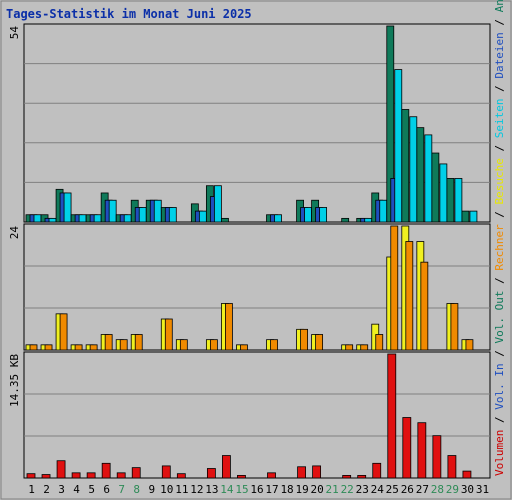 The image size is (512, 500). Describe the element at coordinates (76, 489) in the screenshot. I see `x-tick-label: 4` at that location.